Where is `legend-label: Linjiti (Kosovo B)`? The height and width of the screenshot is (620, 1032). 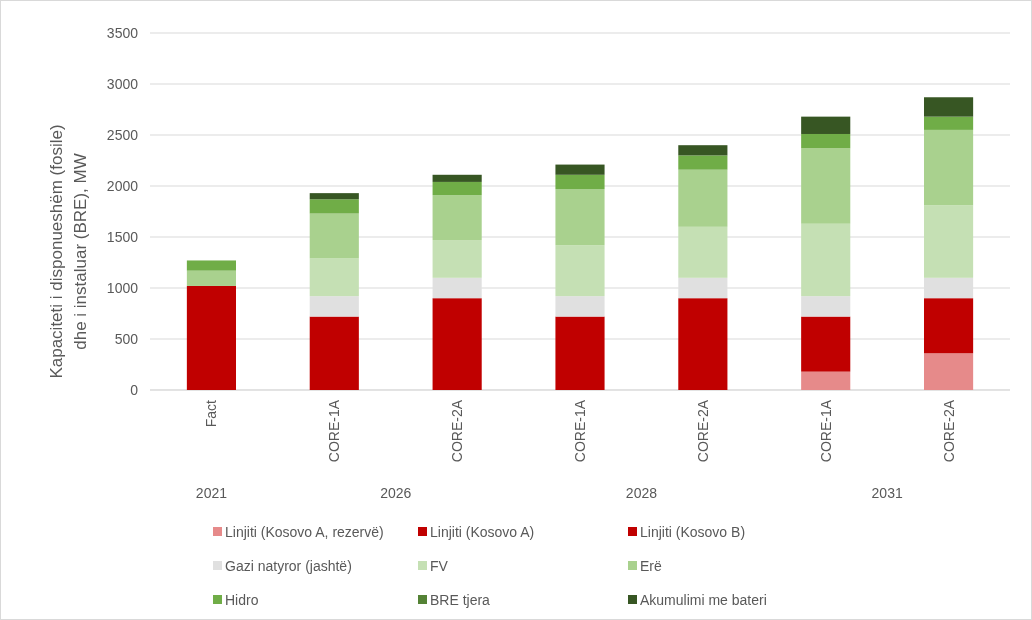
legend-label: Linjiti (Kosovo B) is located at coordinates (693, 531).